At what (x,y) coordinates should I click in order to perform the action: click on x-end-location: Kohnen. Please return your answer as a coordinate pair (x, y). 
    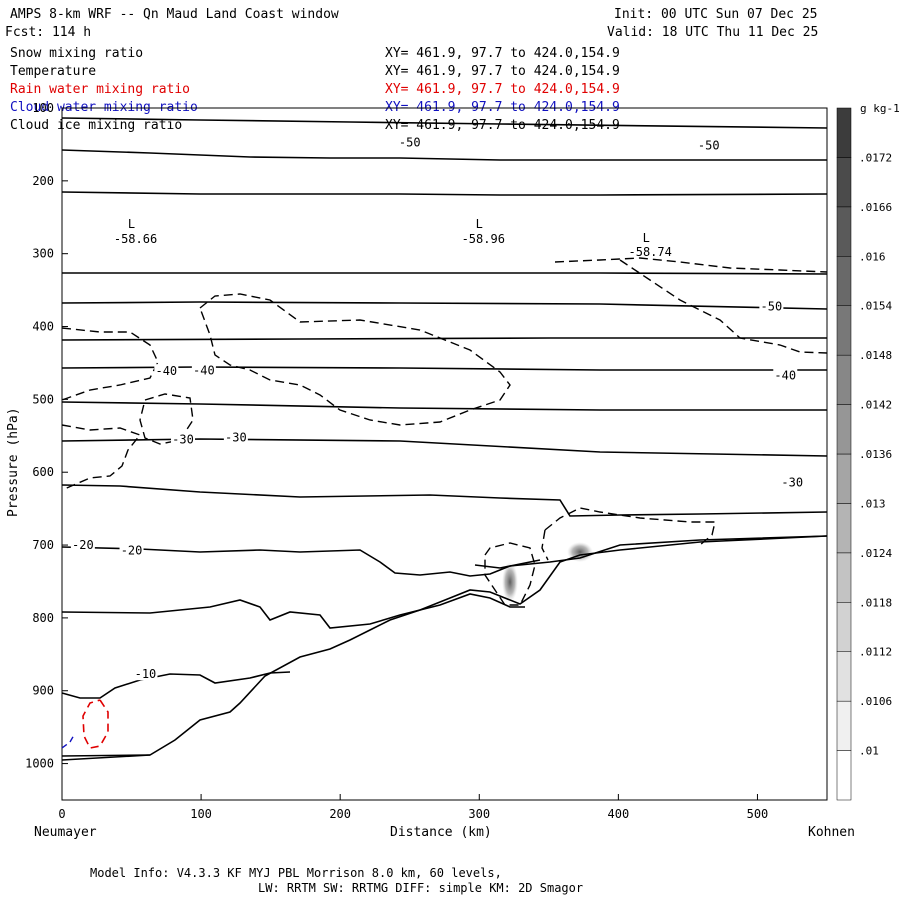
    Looking at the image, I should click on (831, 832).